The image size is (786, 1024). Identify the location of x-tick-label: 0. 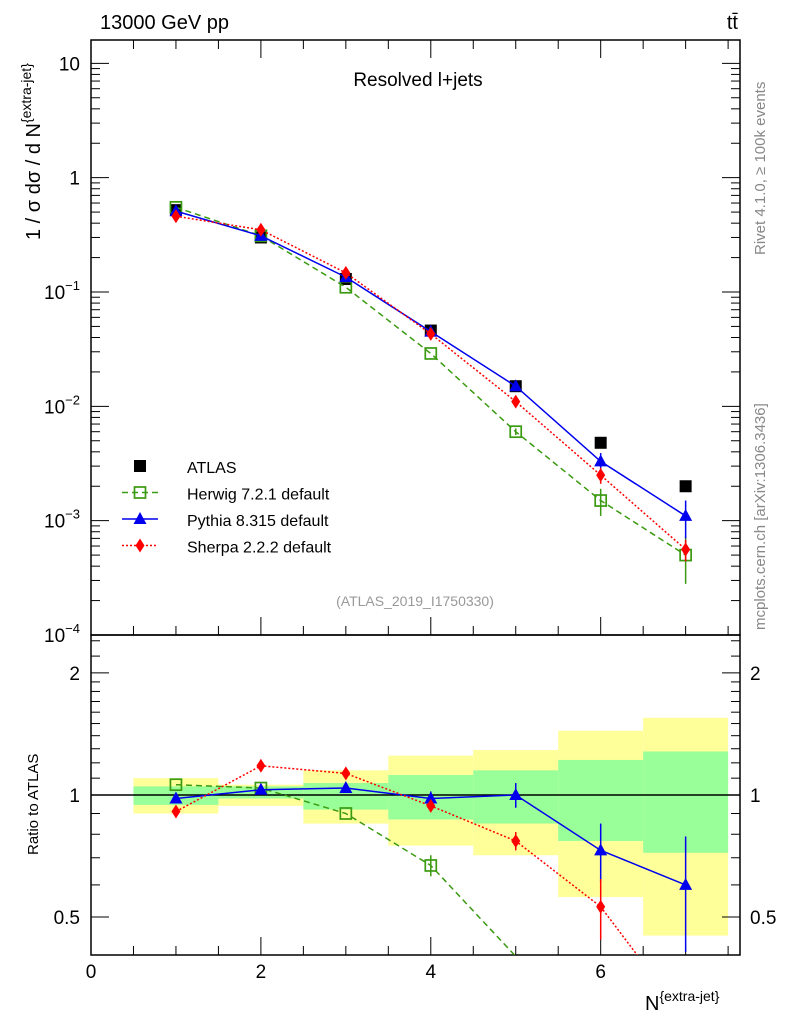
(91, 972).